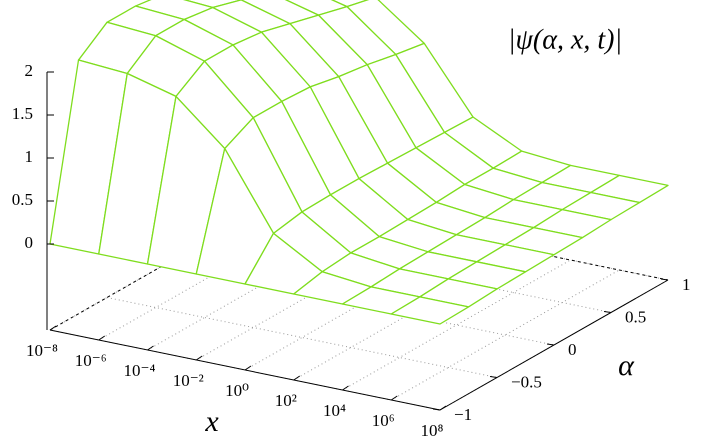 This screenshot has height=444, width=701. I want to click on x-tick-label: 10⁻², so click(188, 380).